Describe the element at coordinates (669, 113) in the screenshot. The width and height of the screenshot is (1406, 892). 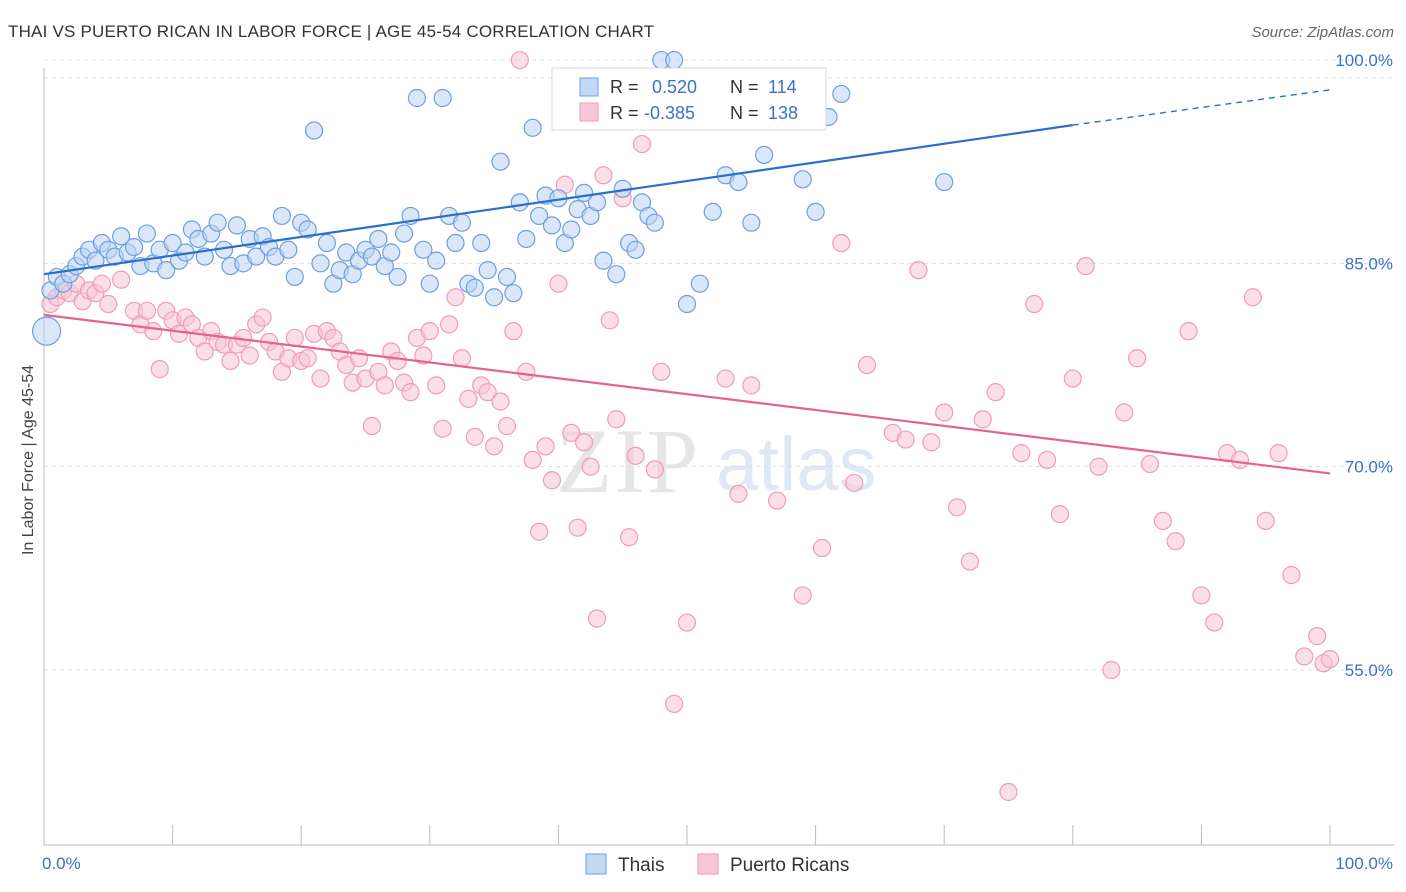
I see `legend-r-value-puerto-ricans: -0.385` at that location.